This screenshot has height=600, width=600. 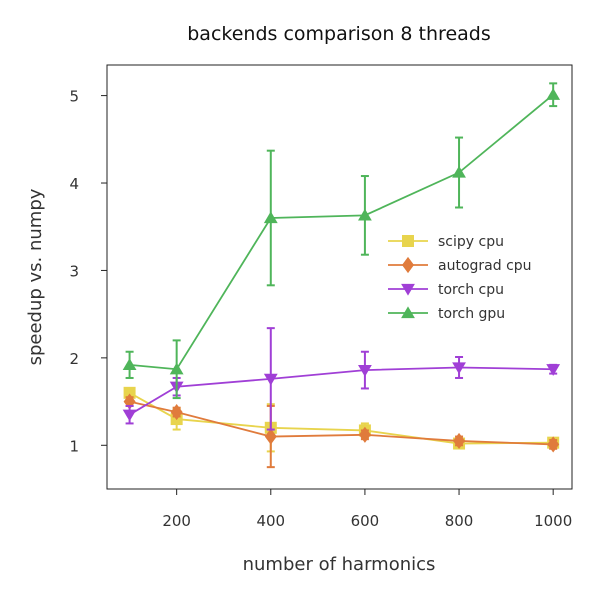 What do you see at coordinates (365, 521) in the screenshot?
I see `x-tick-label-600: 600` at bounding box center [365, 521].